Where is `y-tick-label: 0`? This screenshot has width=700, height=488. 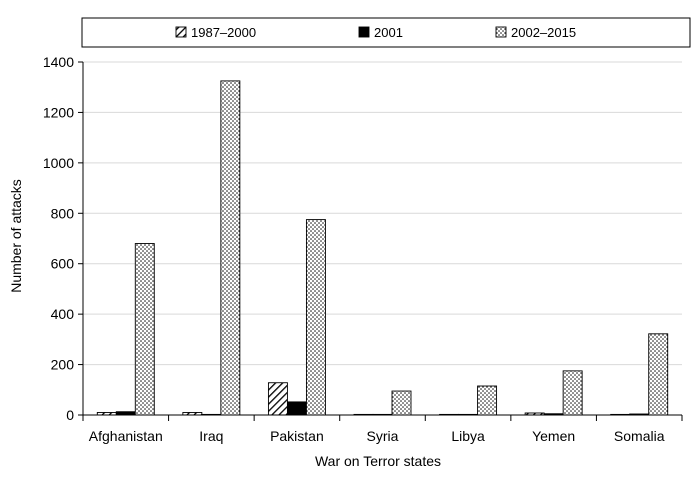 y-tick-label: 0 is located at coordinates (70, 415).